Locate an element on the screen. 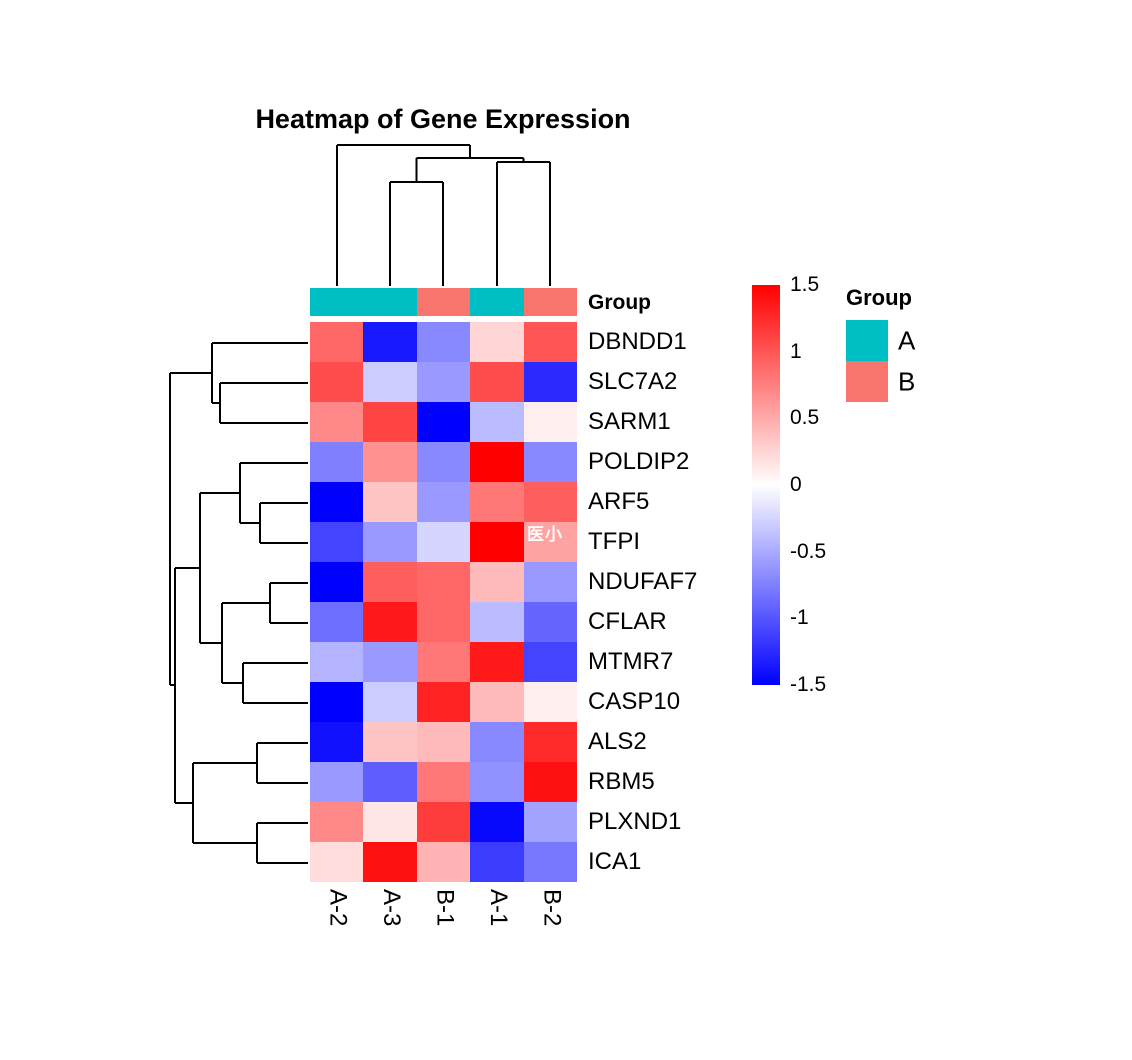 This screenshot has width=1132, height=1060. heatmap-row-TFPI is located at coordinates (443, 542).